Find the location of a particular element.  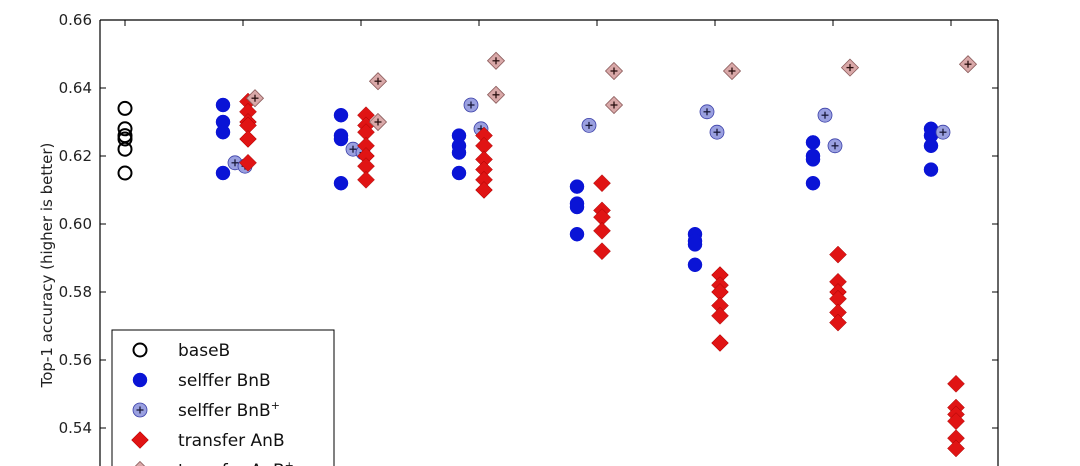

legend-marker-open-circle is located at coordinates (140, 350).